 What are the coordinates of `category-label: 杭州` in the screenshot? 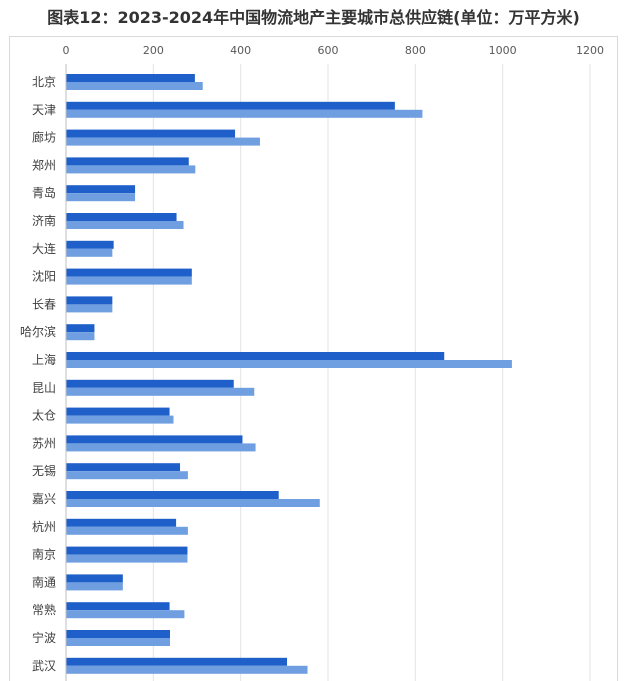 It's located at (44, 526).